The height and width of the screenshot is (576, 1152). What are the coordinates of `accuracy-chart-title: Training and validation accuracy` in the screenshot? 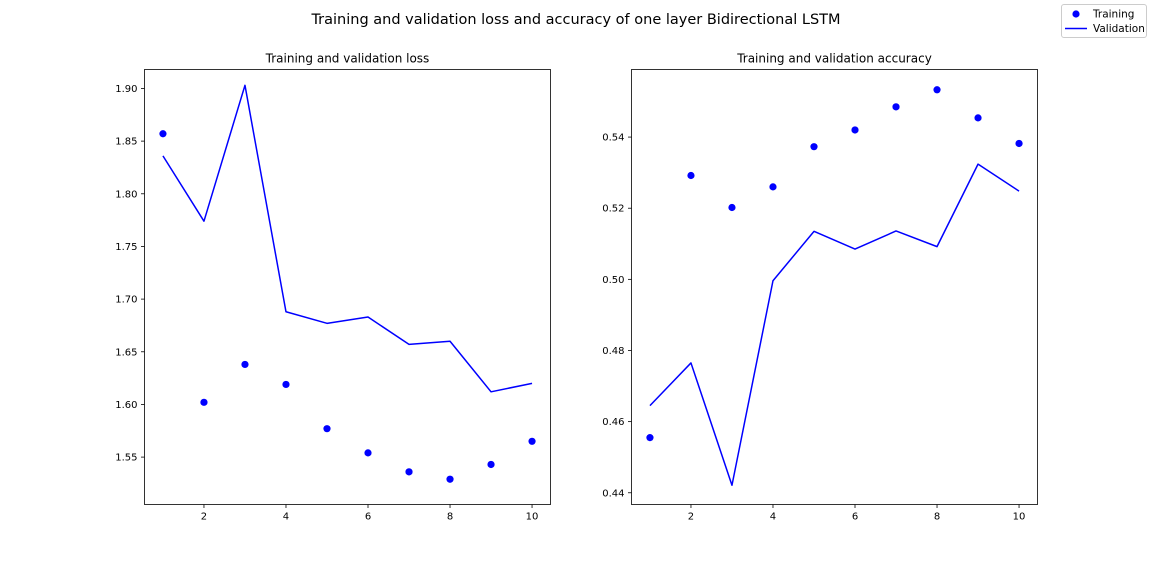 It's located at (834, 59).